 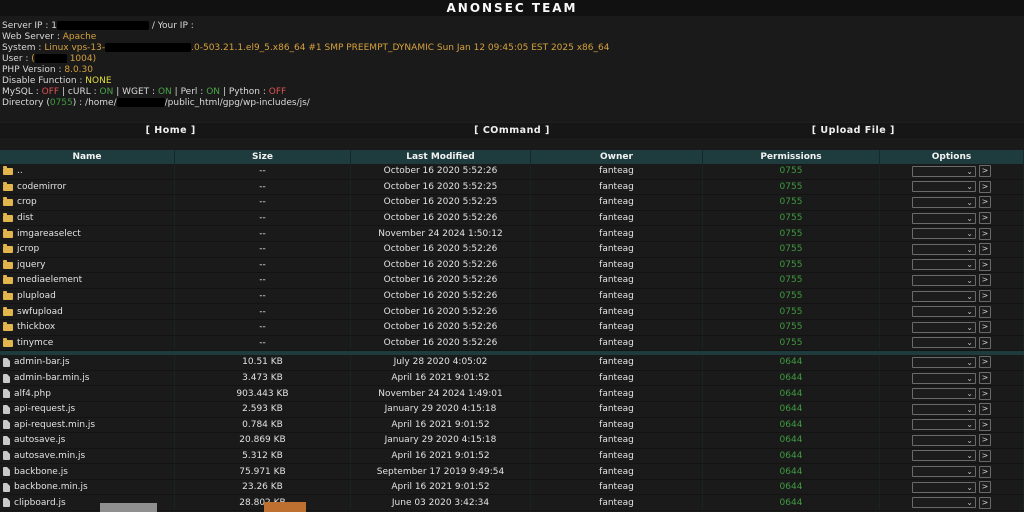 I want to click on name-cell: mediaelement, so click(x=87, y=280).